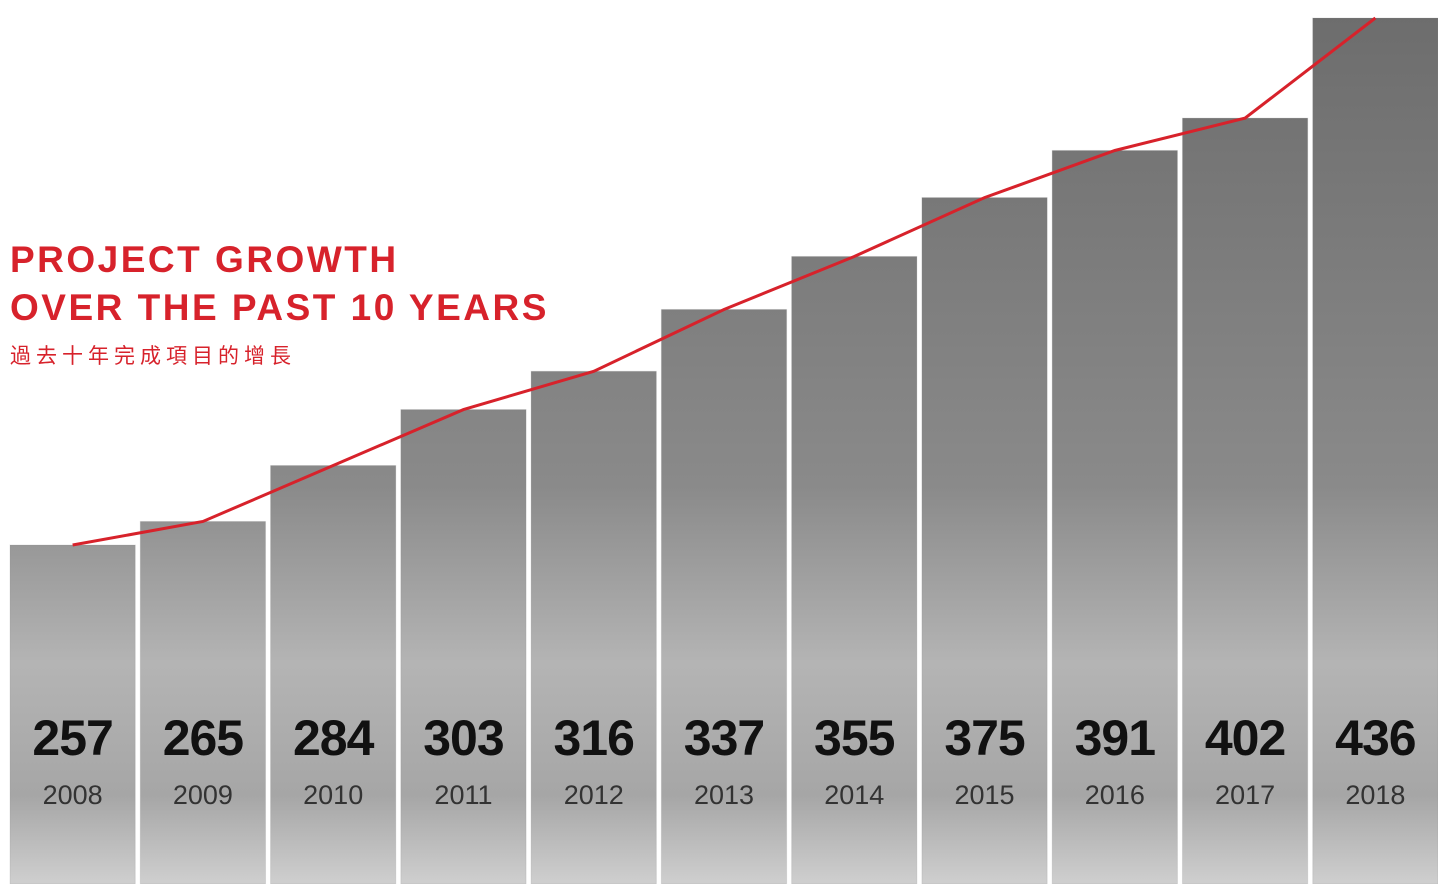 The height and width of the screenshot is (884, 1438). I want to click on category-label: 2017, so click(1245, 795).